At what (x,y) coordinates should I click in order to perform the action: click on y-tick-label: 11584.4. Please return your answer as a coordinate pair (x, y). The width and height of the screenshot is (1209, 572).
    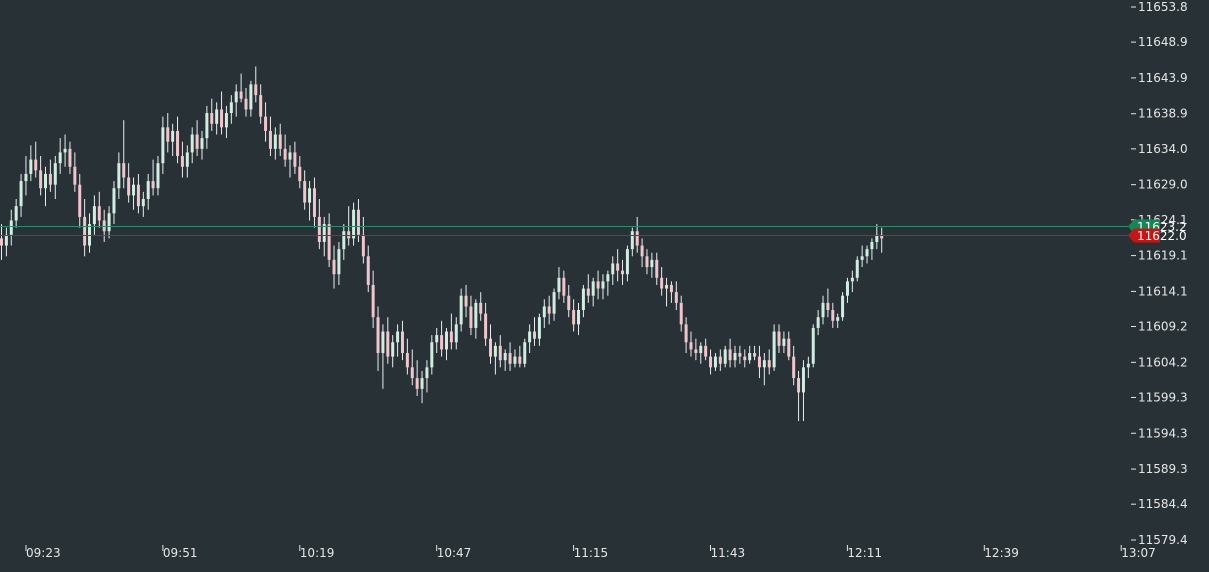
    Looking at the image, I should click on (1163, 504).